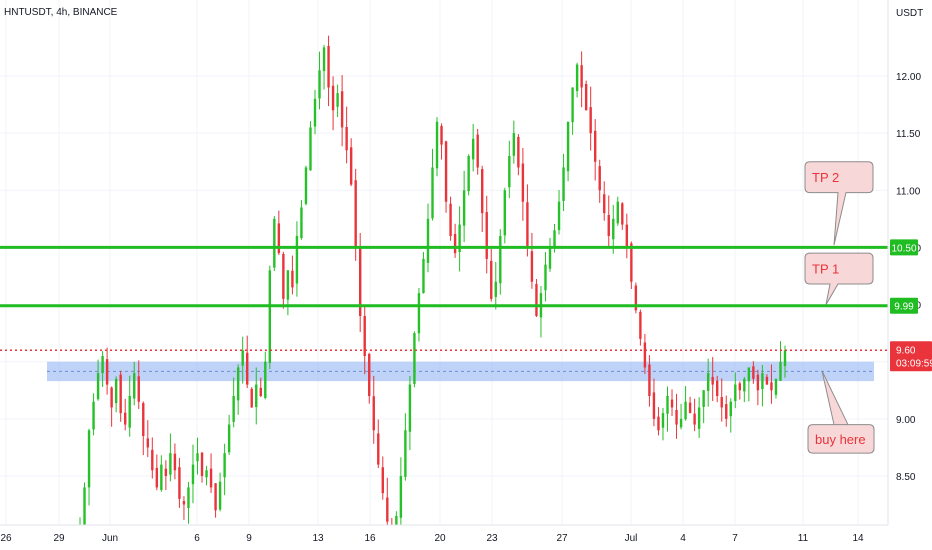  Describe the element at coordinates (683, 538) in the screenshot. I see `x-tick-label: 4` at that location.